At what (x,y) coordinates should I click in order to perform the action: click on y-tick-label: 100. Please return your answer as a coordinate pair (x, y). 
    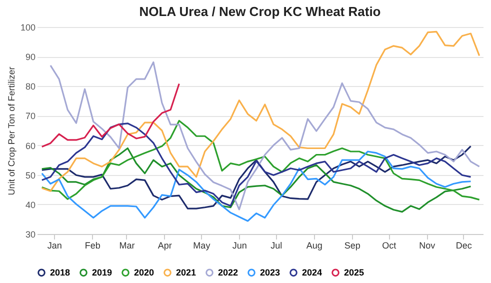
    Looking at the image, I should click on (28, 27).